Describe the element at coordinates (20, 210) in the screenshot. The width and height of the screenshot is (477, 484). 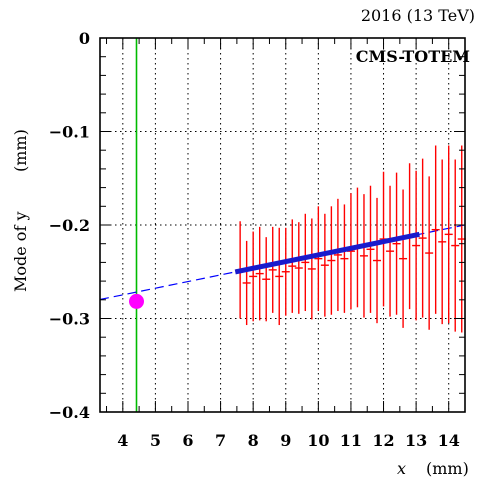
I see `y-axis-title: Mode of y (mm)` at that location.